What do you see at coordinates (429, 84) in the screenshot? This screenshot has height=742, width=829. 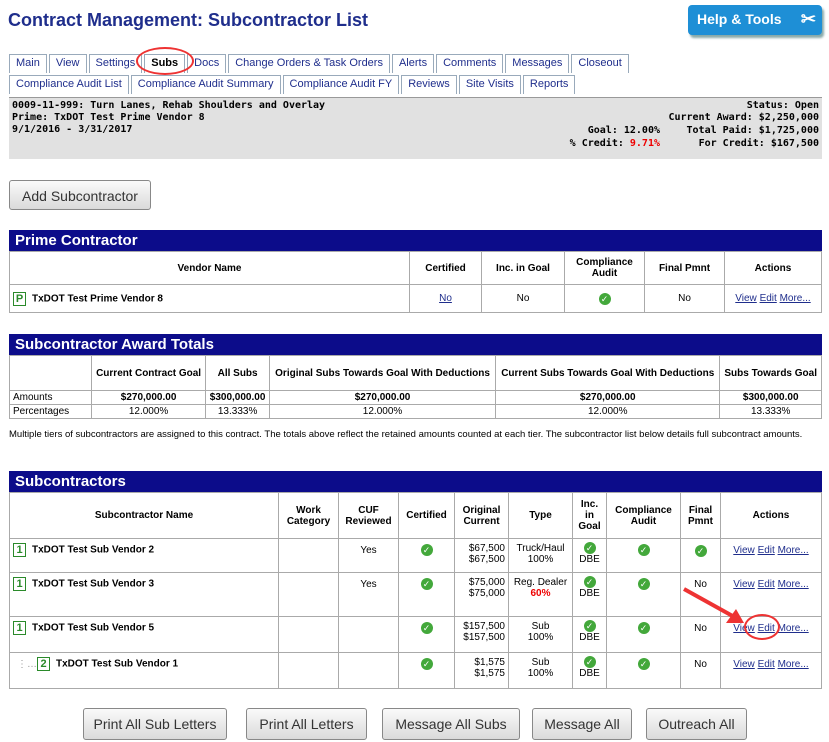 I see `tab-reviews: Reviews` at bounding box center [429, 84].